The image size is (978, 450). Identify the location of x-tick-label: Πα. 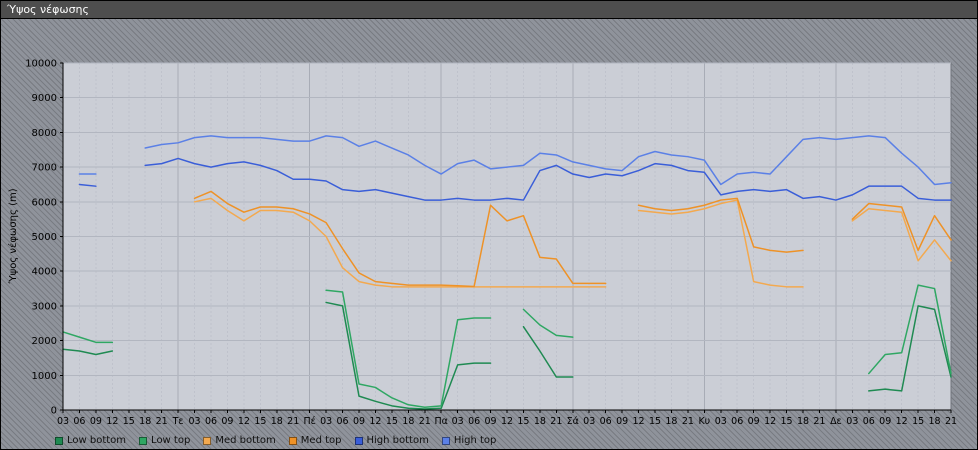
(441, 421).